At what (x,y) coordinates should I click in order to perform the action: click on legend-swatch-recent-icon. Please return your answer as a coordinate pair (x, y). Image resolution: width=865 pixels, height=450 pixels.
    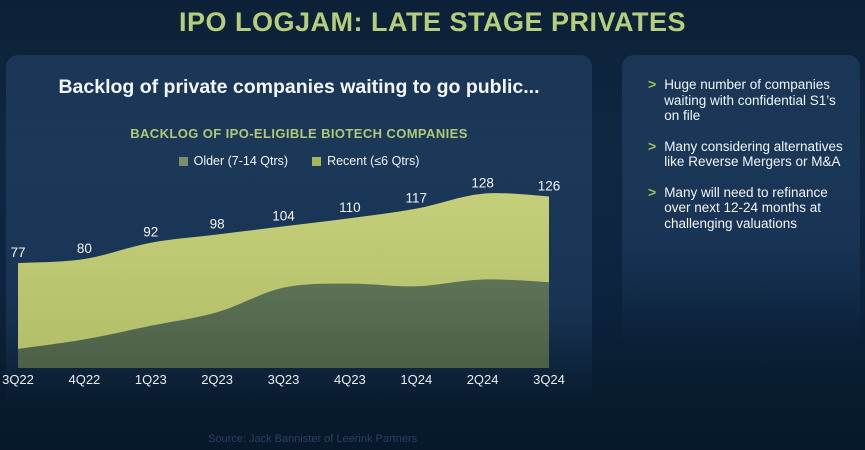
    Looking at the image, I should click on (317, 161).